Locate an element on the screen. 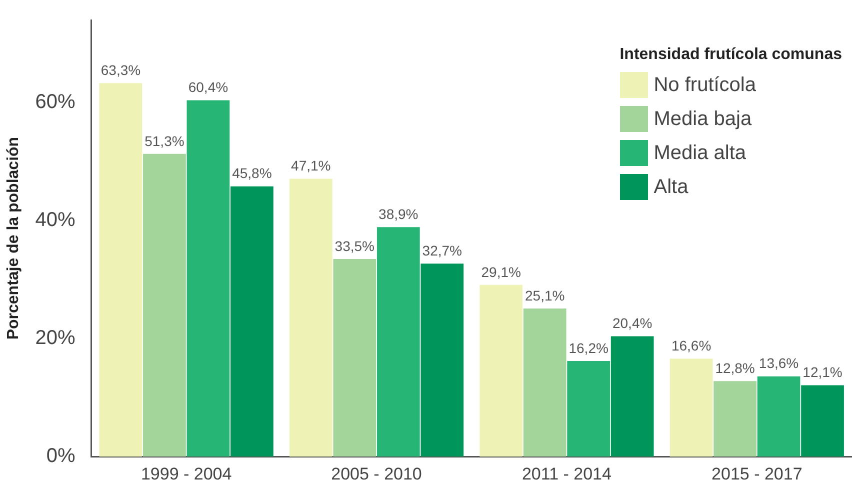  legend-label: Media alta is located at coordinates (700, 153).